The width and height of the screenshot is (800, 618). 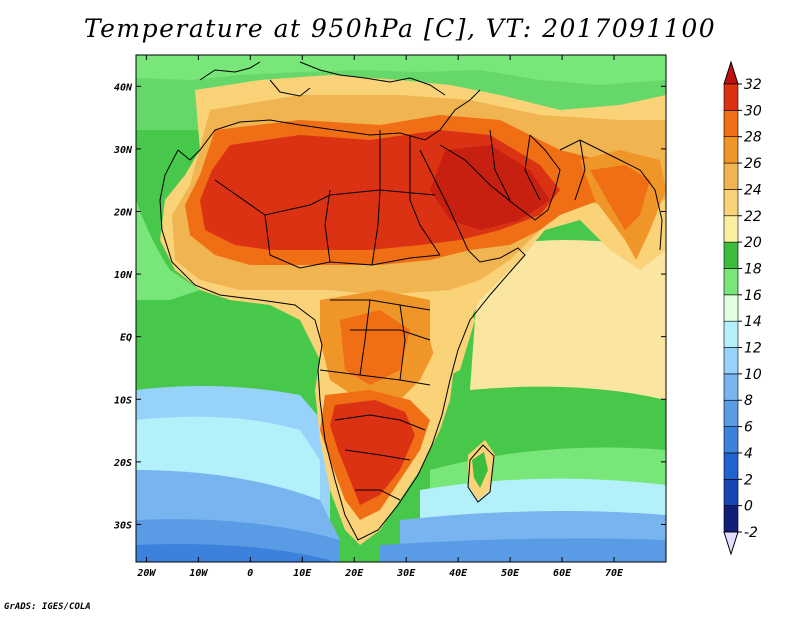 I want to click on colorbar-label: -2, so click(x=751, y=533).